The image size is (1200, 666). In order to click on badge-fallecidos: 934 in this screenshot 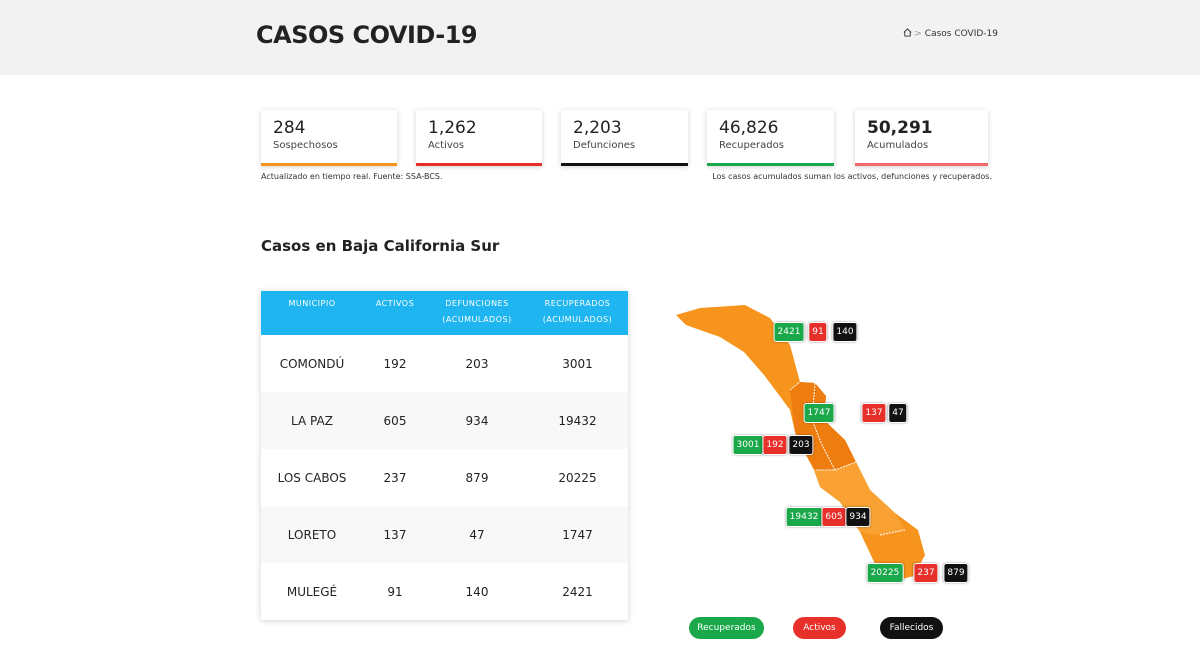, I will do `click(858, 517)`.